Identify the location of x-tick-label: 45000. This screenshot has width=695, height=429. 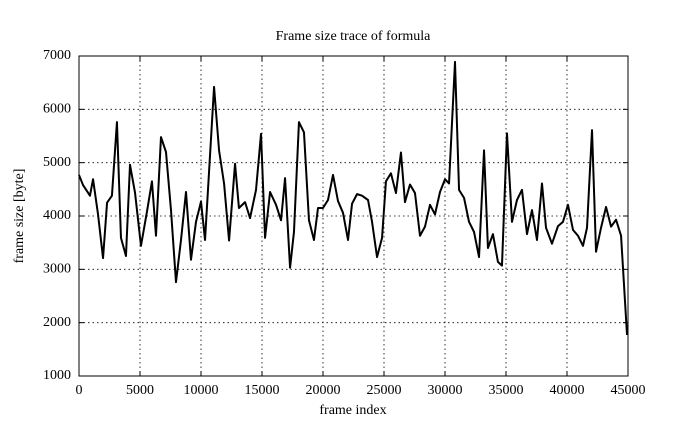
(628, 390).